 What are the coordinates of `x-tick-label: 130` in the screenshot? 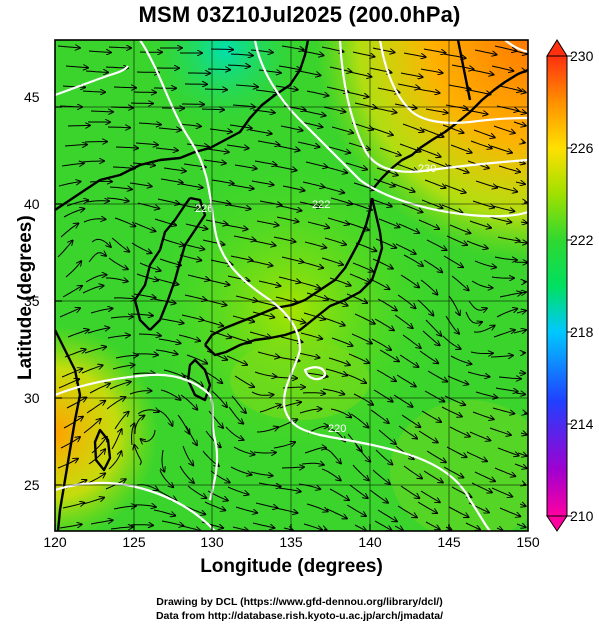 It's located at (212, 542).